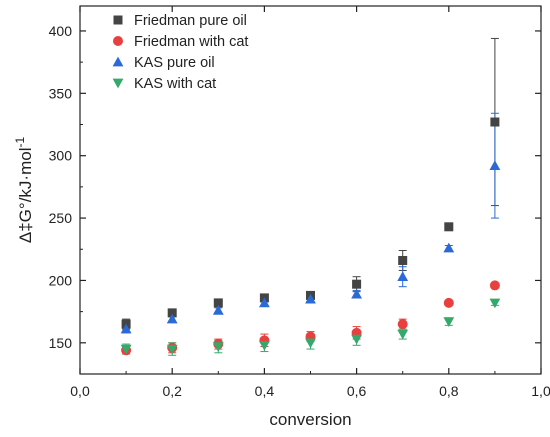  I want to click on y-tick-label: 300, so click(61, 156).